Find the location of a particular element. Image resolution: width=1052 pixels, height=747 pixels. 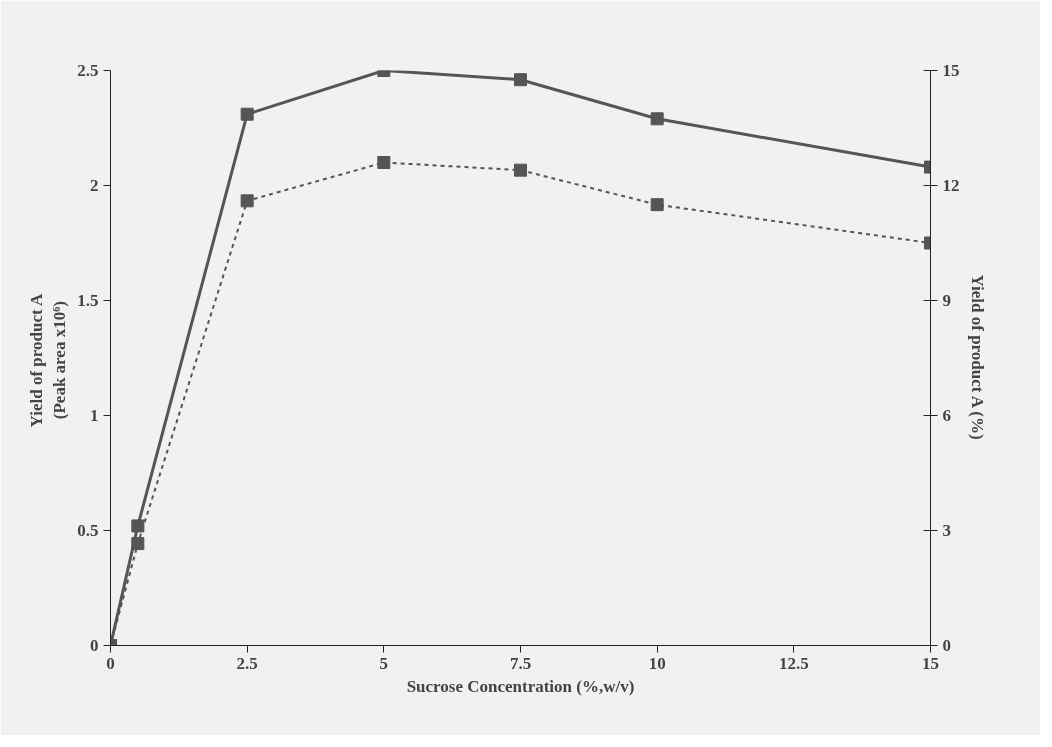

x-axis-title: Sucrose Concentration (%,w/v) is located at coordinates (520, 686).